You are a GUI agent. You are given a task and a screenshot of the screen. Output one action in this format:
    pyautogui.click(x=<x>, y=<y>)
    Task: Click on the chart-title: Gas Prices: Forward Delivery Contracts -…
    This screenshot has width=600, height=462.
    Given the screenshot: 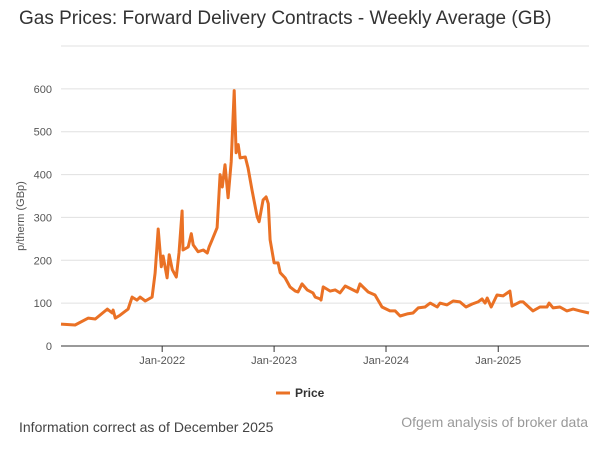 What is the action you would take?
    pyautogui.click(x=285, y=18)
    